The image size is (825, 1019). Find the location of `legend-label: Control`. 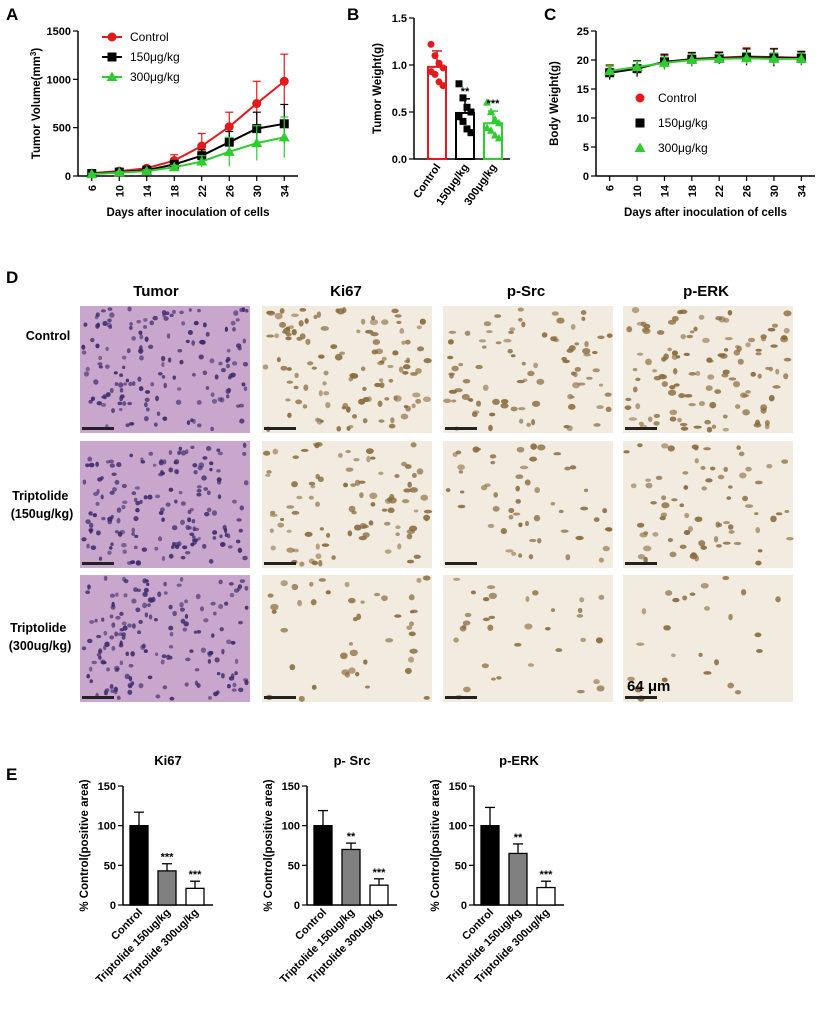

legend-label: Control is located at coordinates (677, 98).